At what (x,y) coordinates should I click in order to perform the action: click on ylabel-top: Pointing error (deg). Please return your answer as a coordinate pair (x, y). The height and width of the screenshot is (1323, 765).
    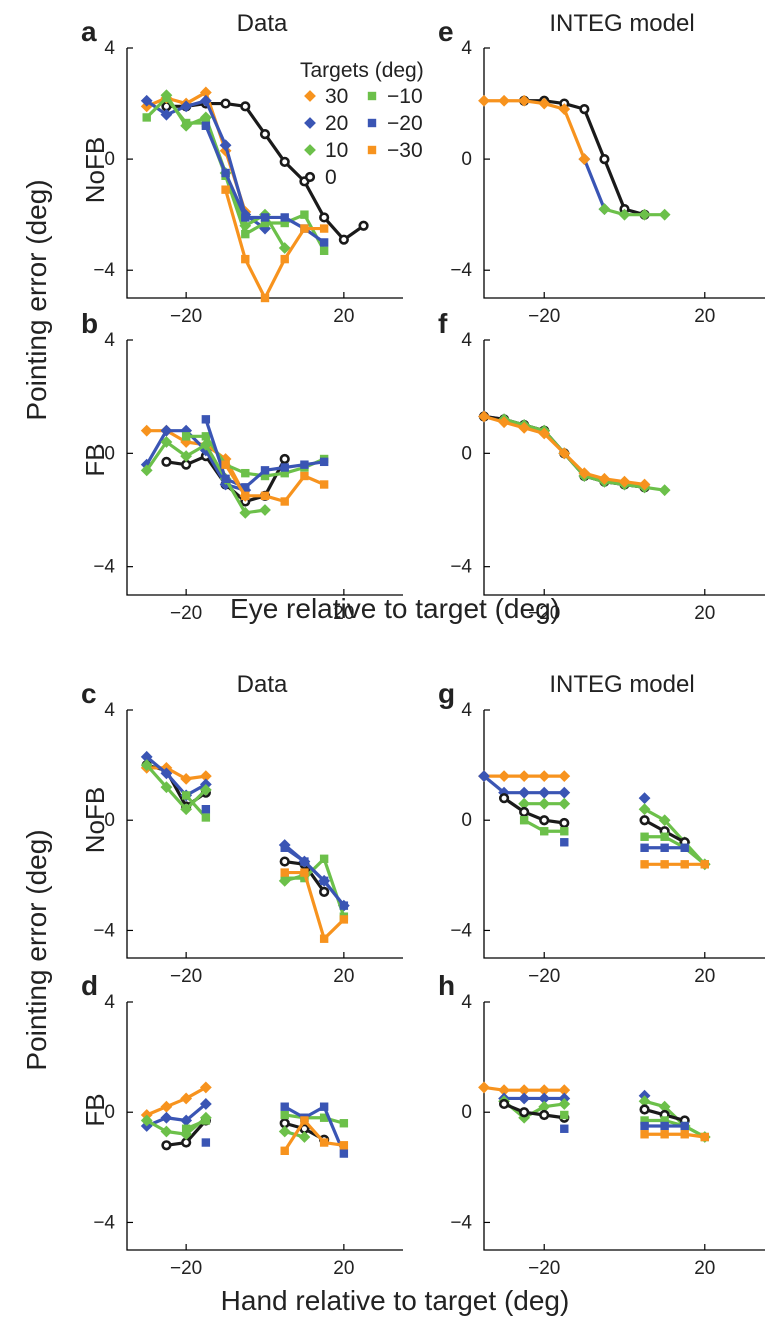
    Looking at the image, I should click on (36, 299).